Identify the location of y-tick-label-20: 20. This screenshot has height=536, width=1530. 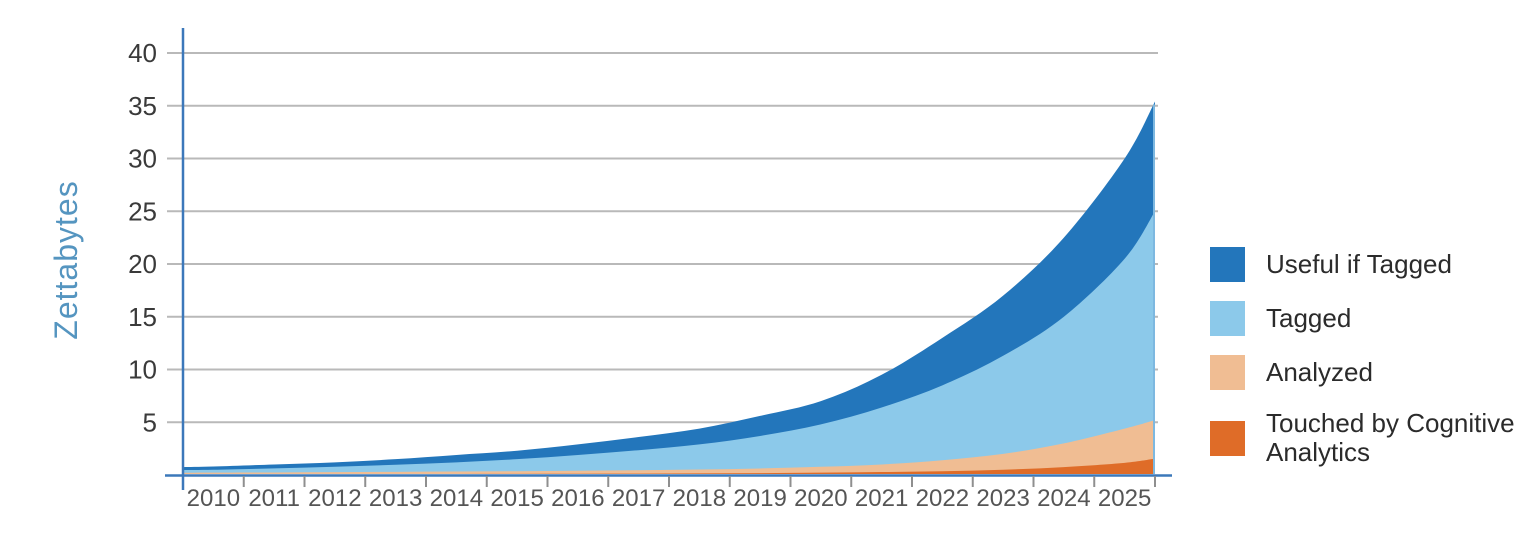
(142, 264).